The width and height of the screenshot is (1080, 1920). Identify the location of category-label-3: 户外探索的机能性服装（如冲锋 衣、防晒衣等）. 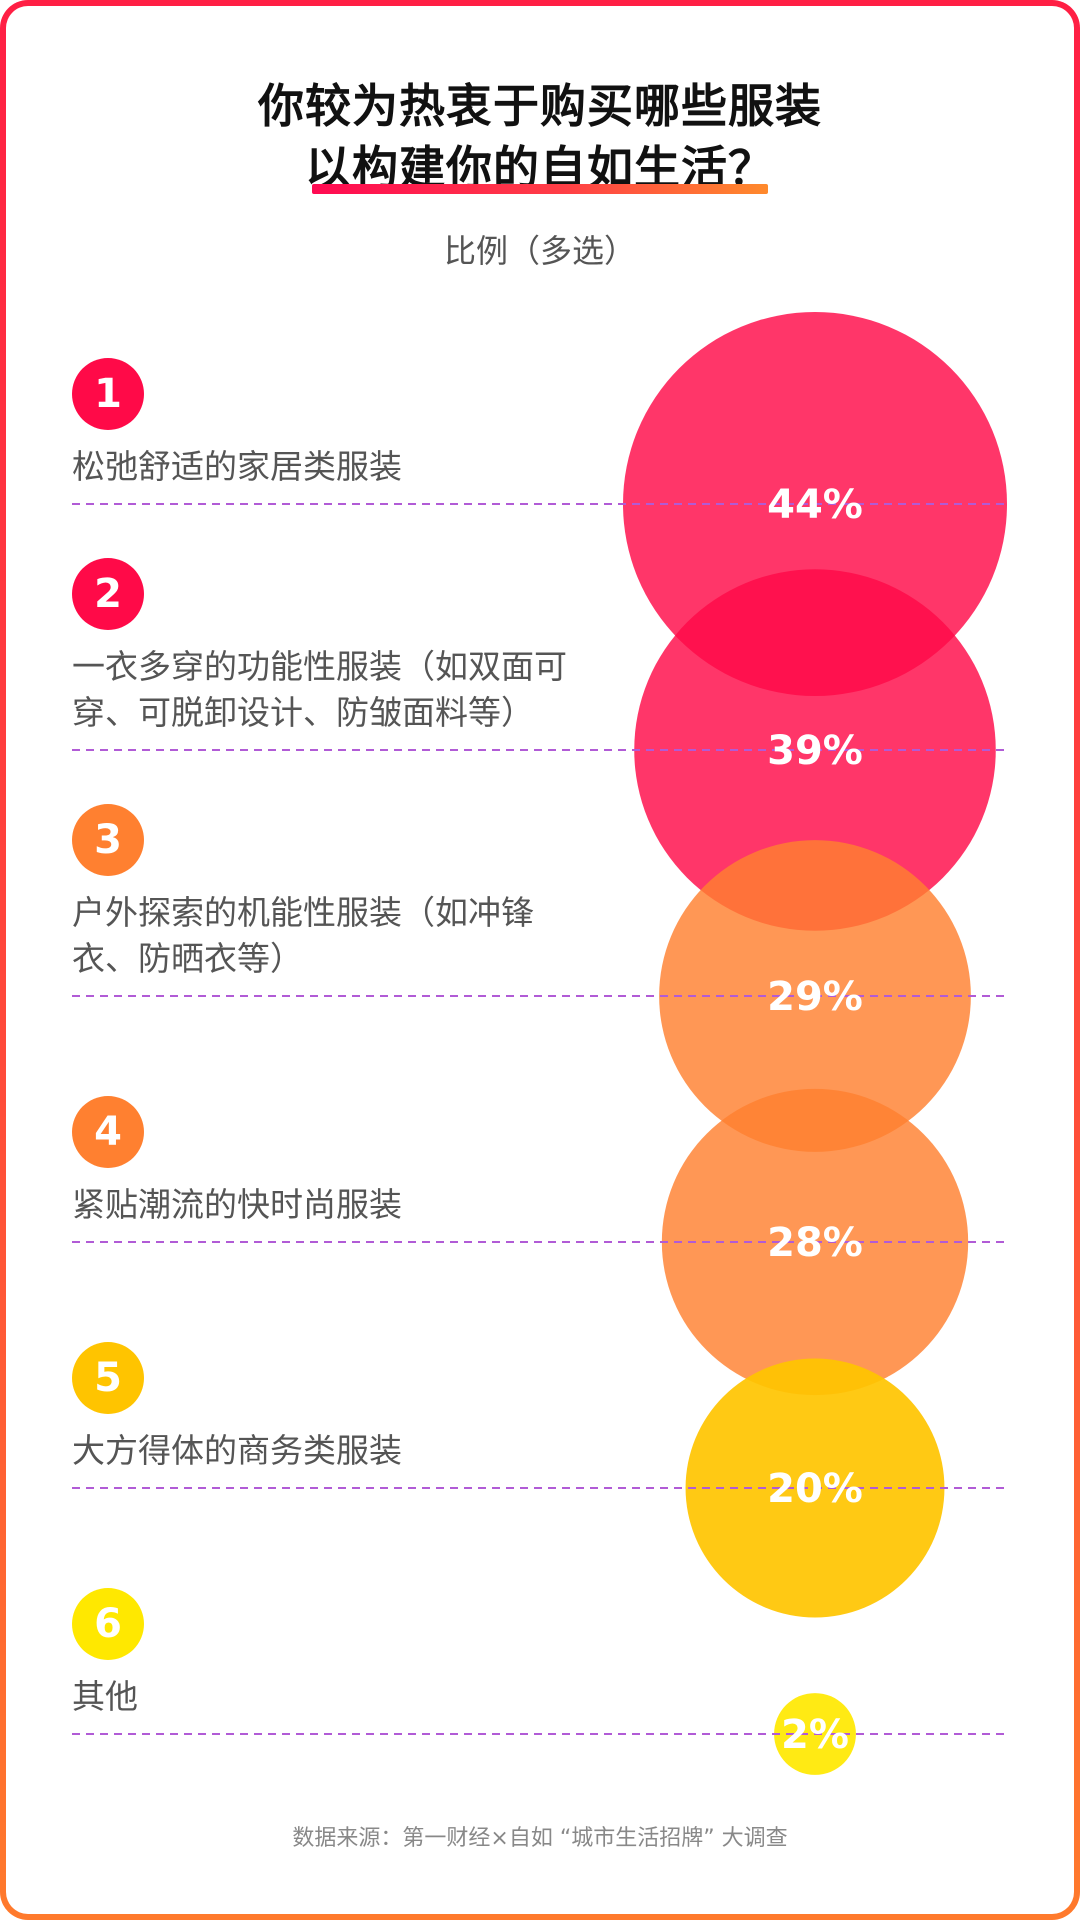
(342, 936).